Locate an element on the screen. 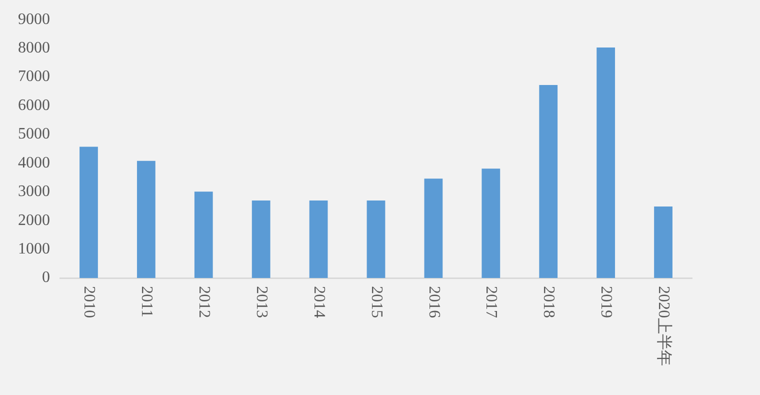 The image size is (760, 395). y-tick-label: 7000 is located at coordinates (34, 77).